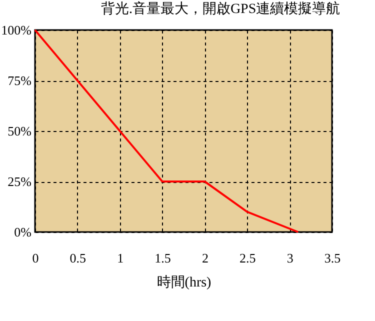 Image resolution: width=375 pixels, height=321 pixels. Describe the element at coordinates (20, 131) in the screenshot. I see `y-tick-label: 50%` at that location.